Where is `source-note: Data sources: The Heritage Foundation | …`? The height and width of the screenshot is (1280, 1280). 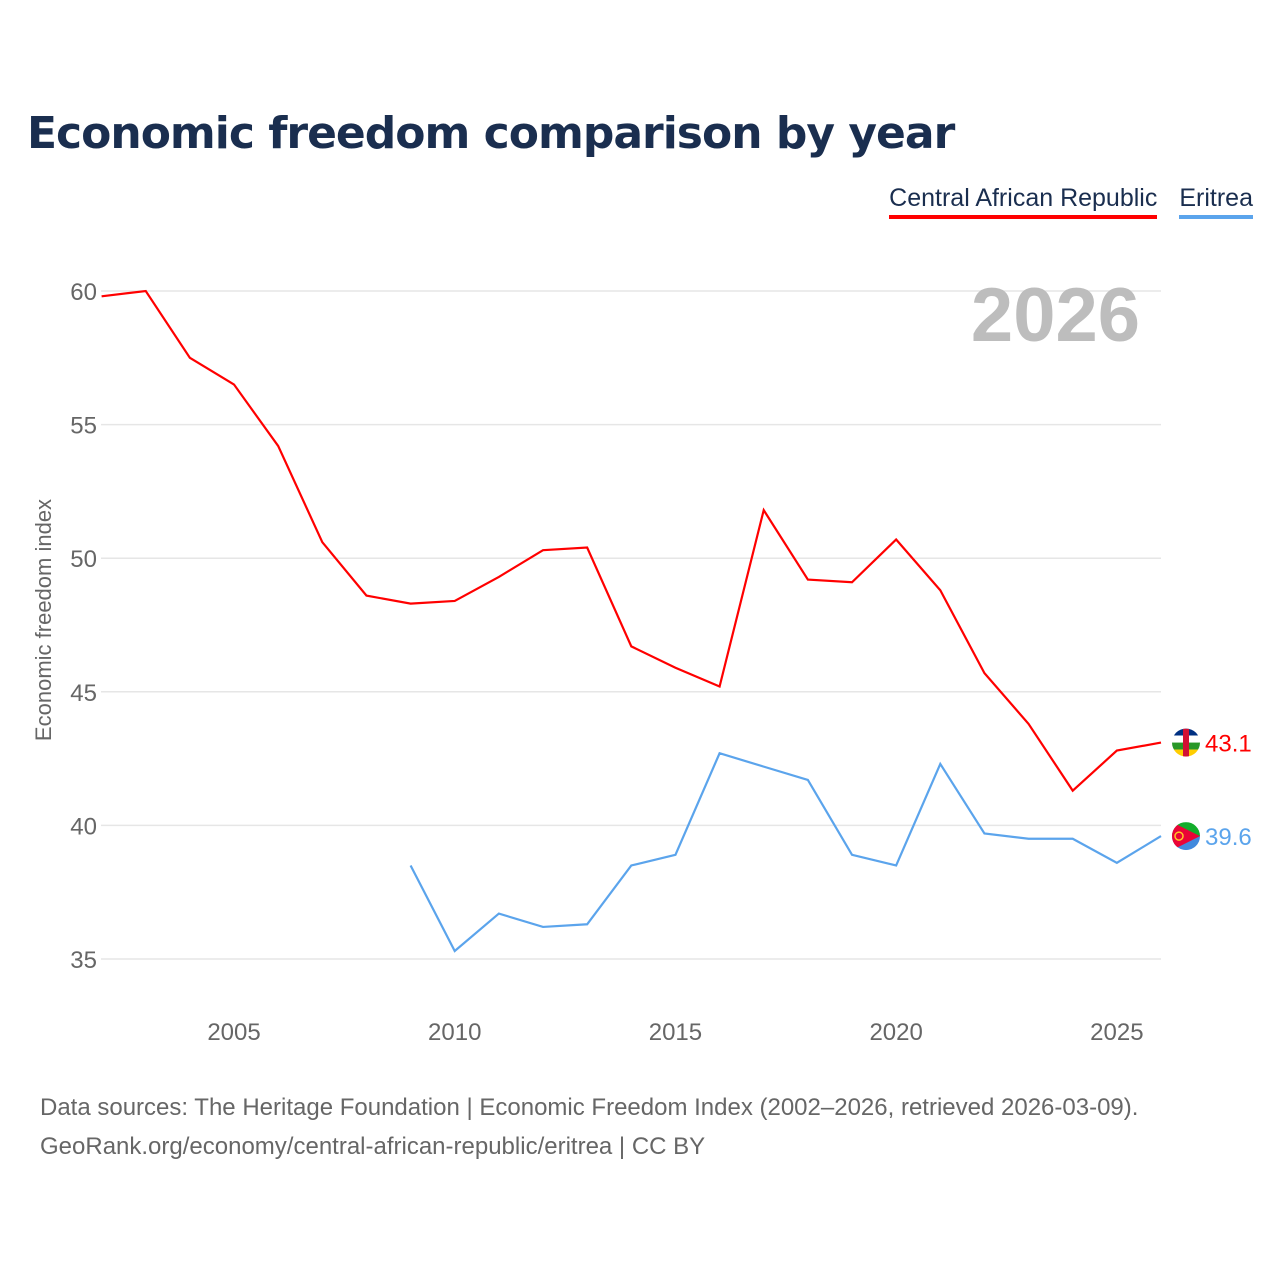 source-note: Data sources: The Heritage Foundation | … is located at coordinates (589, 1127).